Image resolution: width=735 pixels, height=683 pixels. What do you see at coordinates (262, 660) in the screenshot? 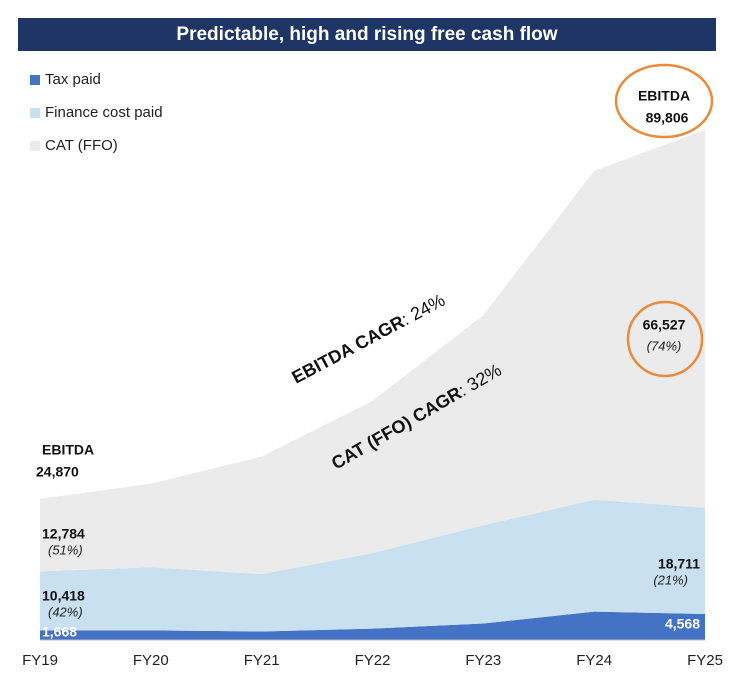
I see `x-tick-label: FY21` at bounding box center [262, 660].